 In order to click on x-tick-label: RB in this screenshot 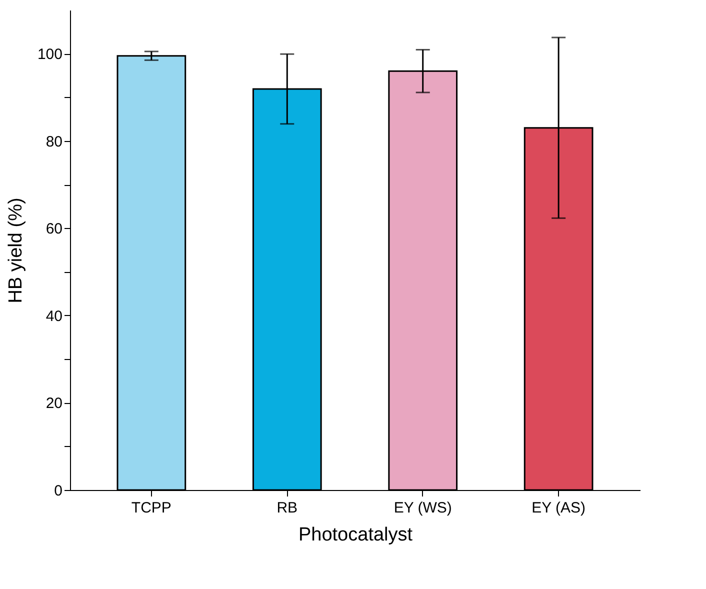, I will do `click(287, 508)`.